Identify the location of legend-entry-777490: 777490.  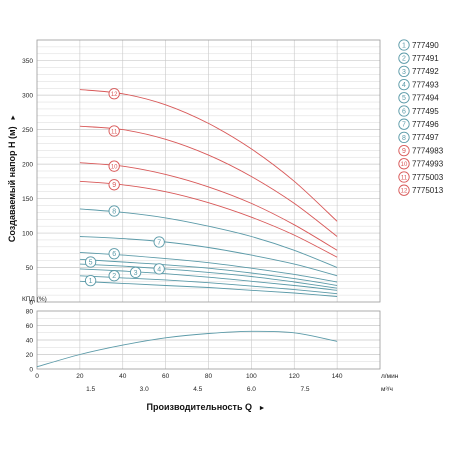
(425, 45).